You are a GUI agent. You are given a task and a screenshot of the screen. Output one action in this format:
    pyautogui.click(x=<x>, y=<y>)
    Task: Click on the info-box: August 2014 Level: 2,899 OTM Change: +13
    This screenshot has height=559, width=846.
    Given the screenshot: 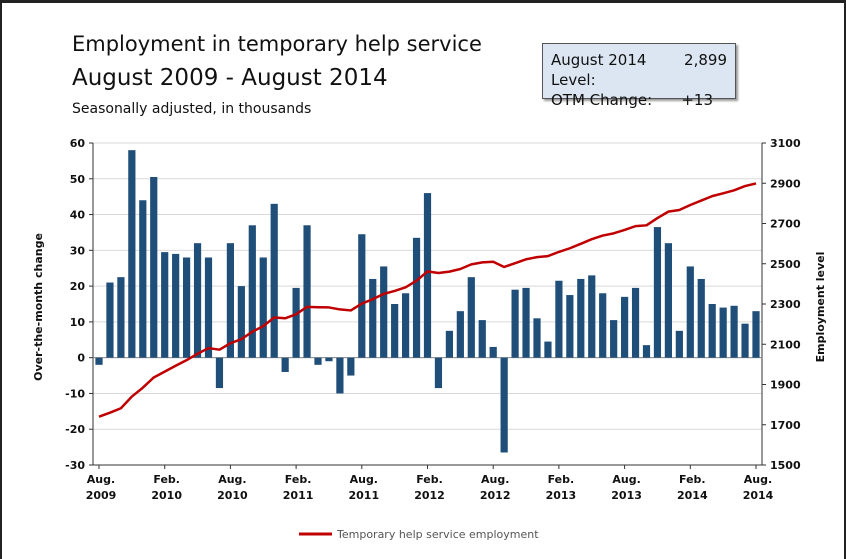 What is the action you would take?
    pyautogui.click(x=639, y=76)
    